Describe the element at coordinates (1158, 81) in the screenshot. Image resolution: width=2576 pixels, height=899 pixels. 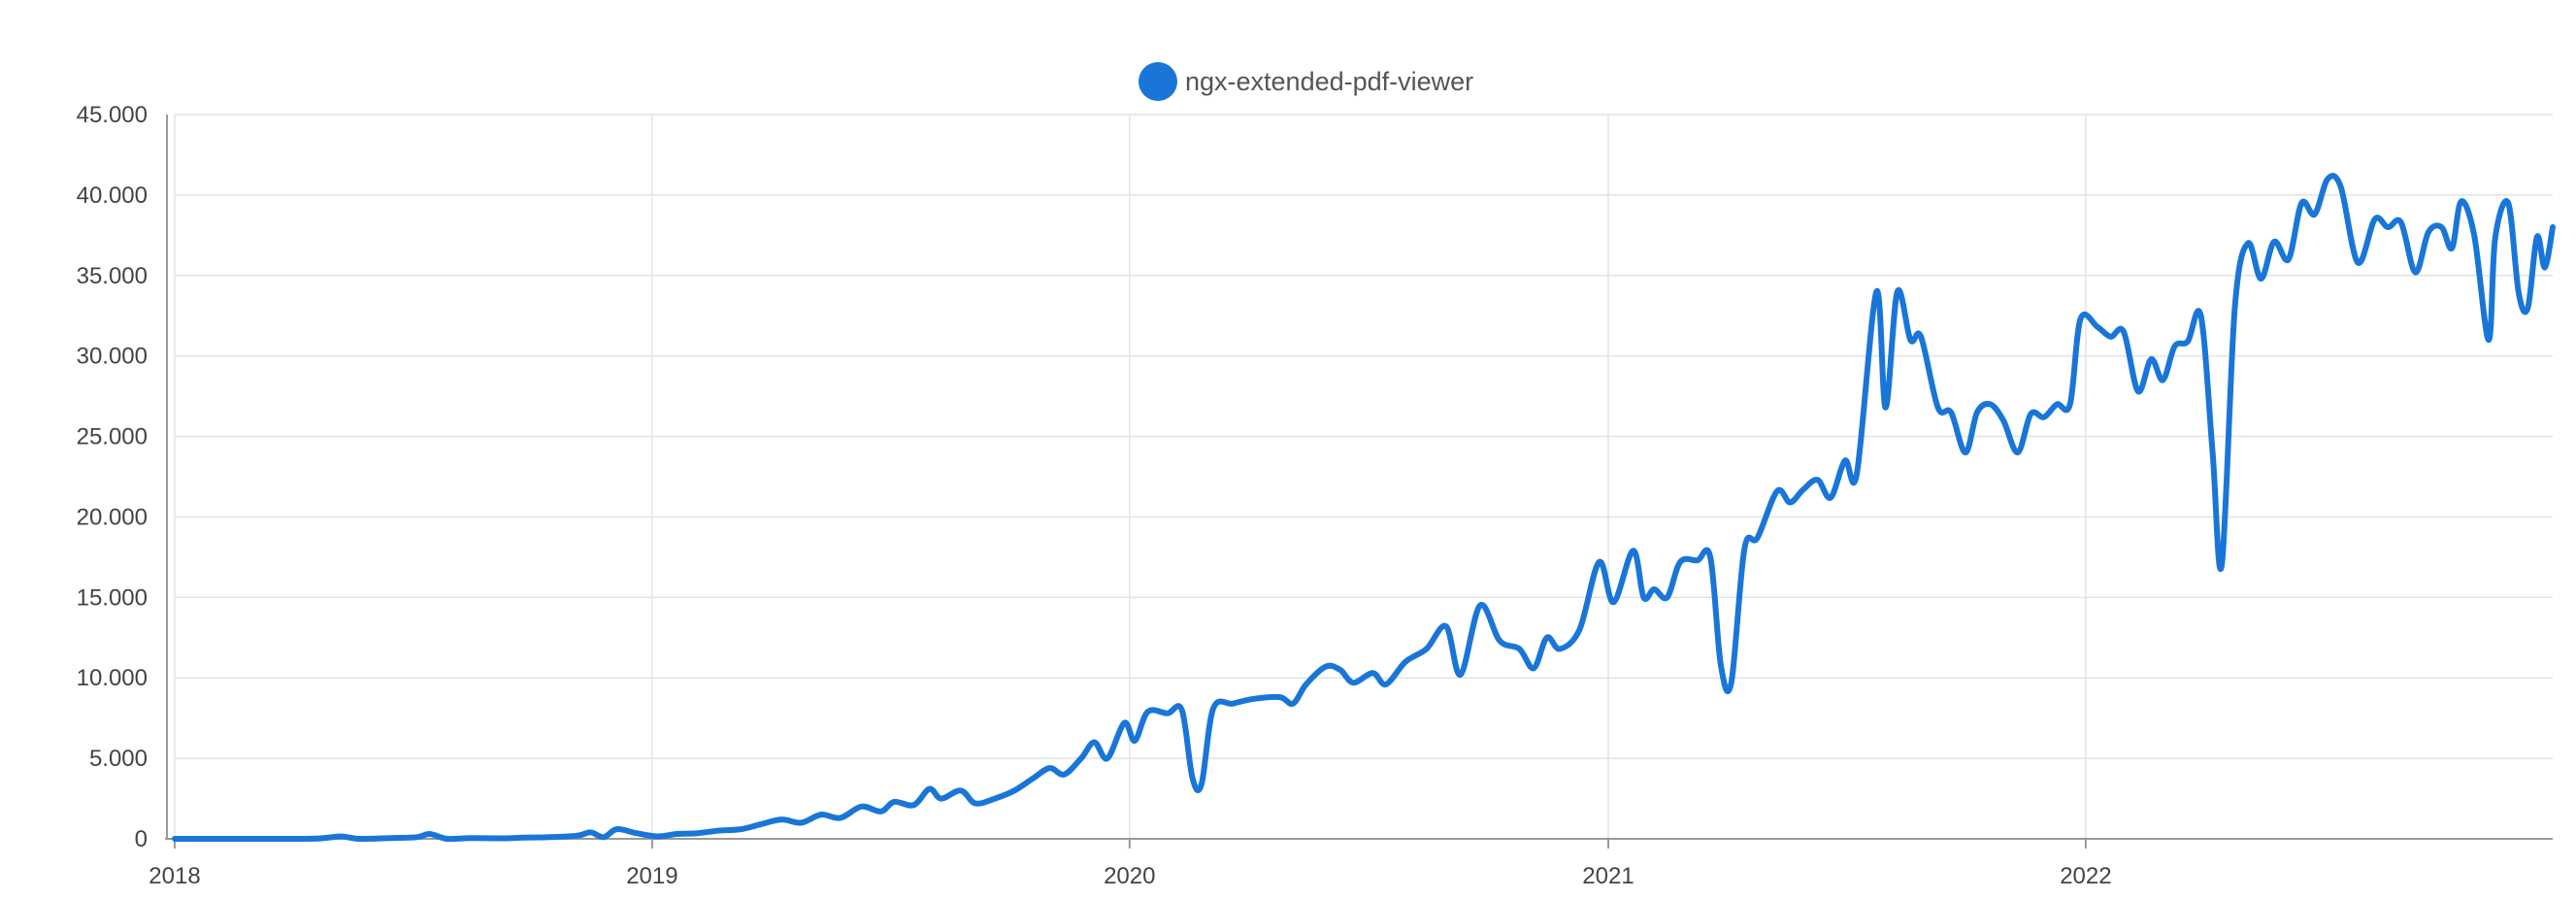
I see `legend-series-marker-icon` at that location.